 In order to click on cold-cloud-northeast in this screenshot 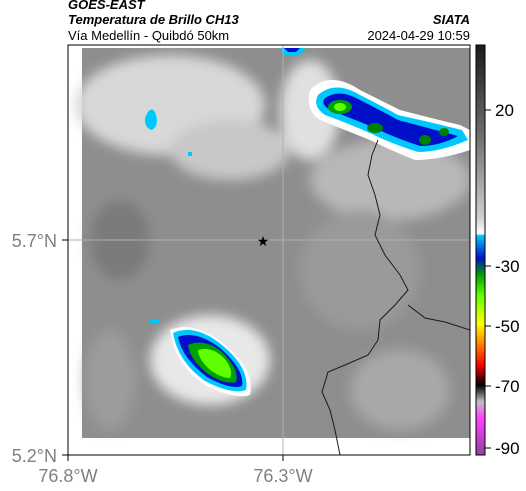, I will do `click(375, 104)`.